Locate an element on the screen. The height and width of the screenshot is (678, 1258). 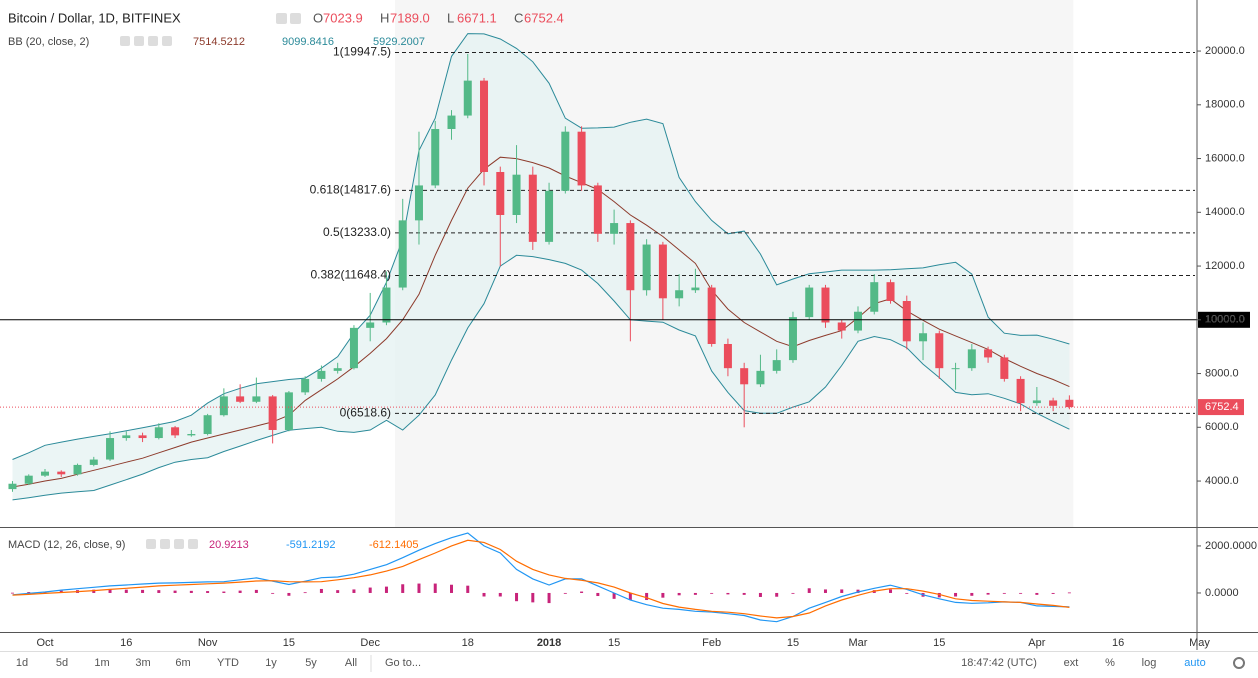
range-button: 3m is located at coordinates (142, 663).